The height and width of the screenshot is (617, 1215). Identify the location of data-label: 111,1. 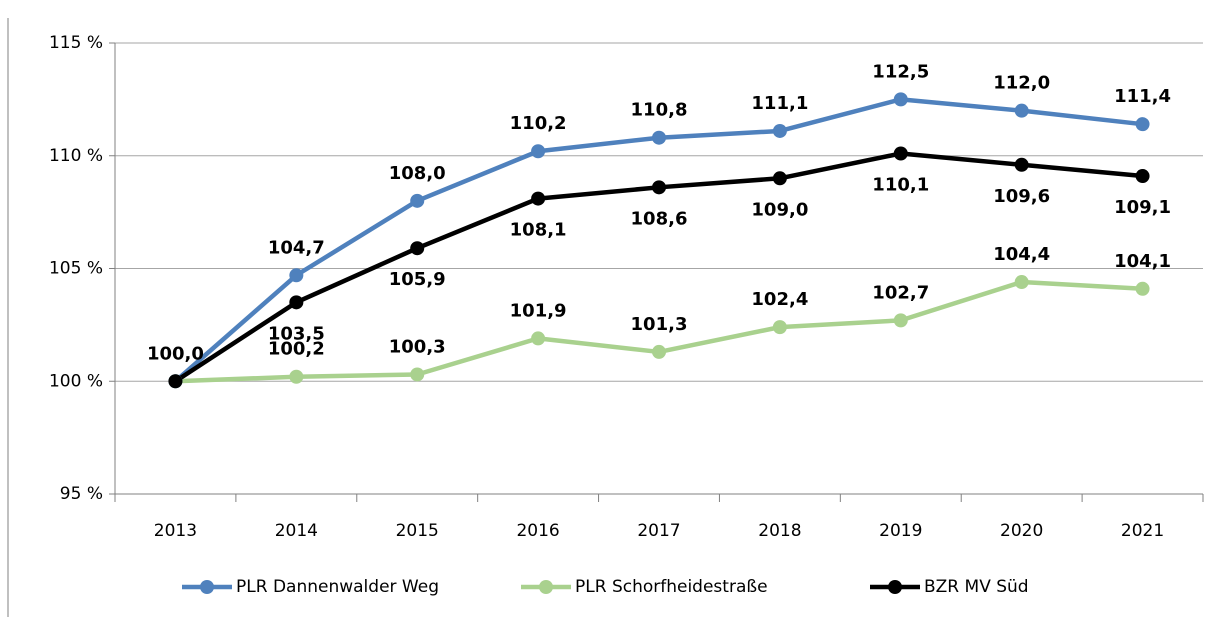
(779, 103).